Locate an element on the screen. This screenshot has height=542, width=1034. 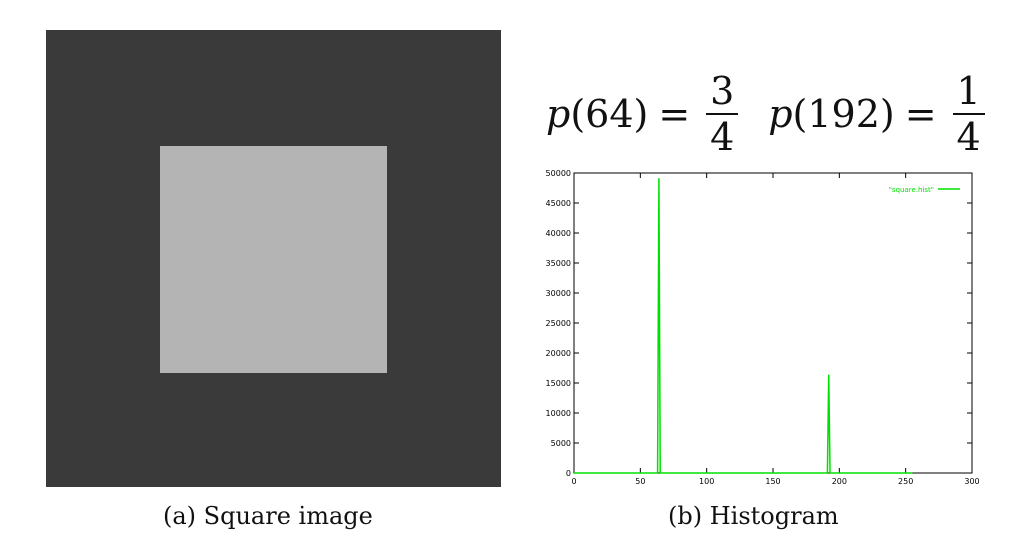
eq-term1-arg: (64) is located at coordinates (609, 114).